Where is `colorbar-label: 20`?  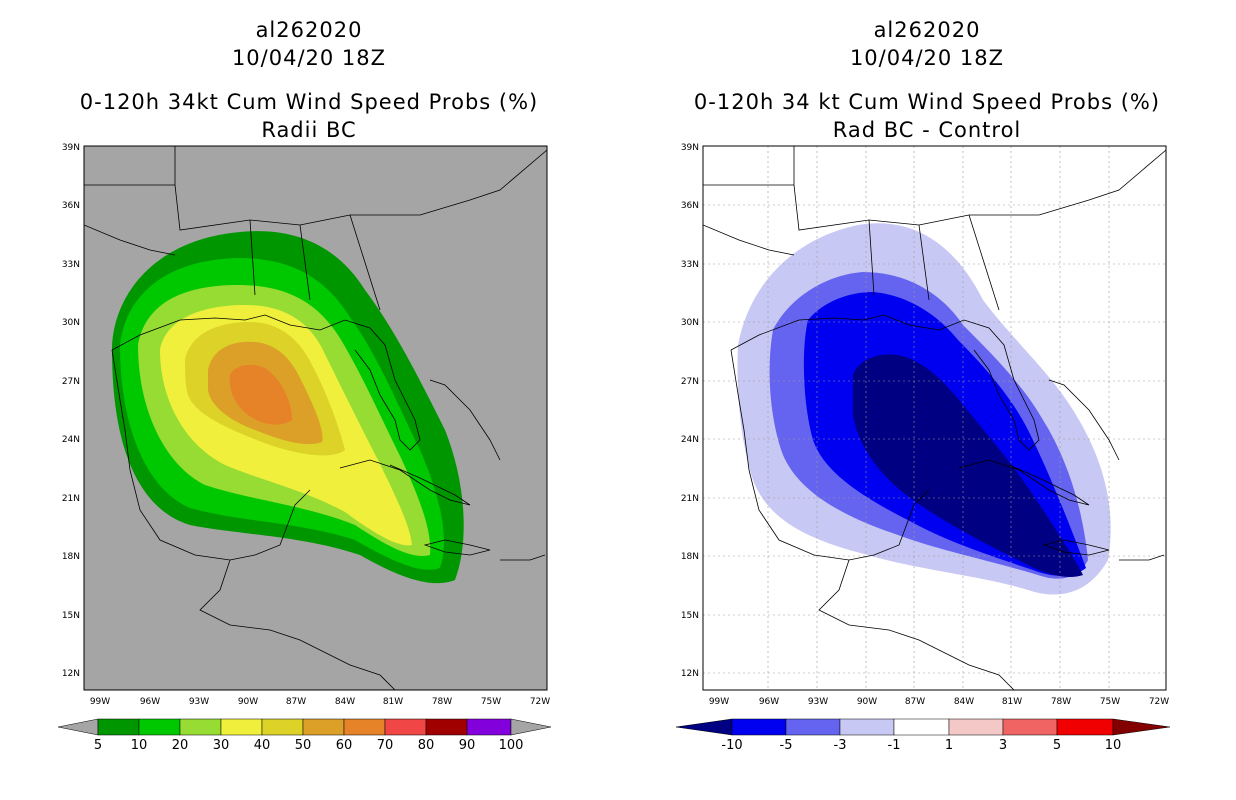 colorbar-label: 20 is located at coordinates (180, 745).